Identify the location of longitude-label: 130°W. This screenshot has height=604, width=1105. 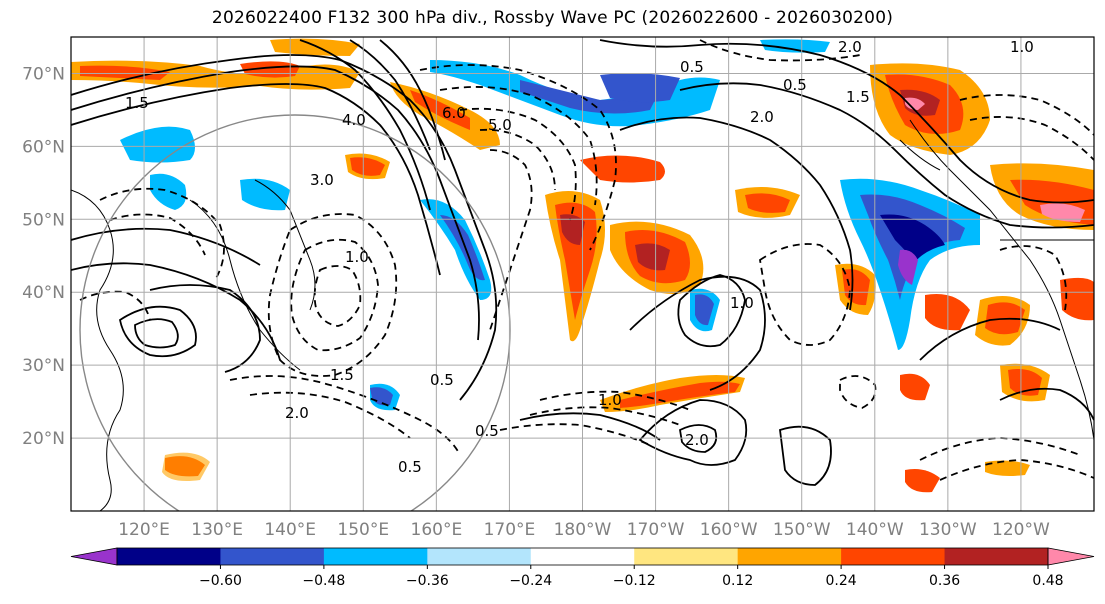
(948, 530).